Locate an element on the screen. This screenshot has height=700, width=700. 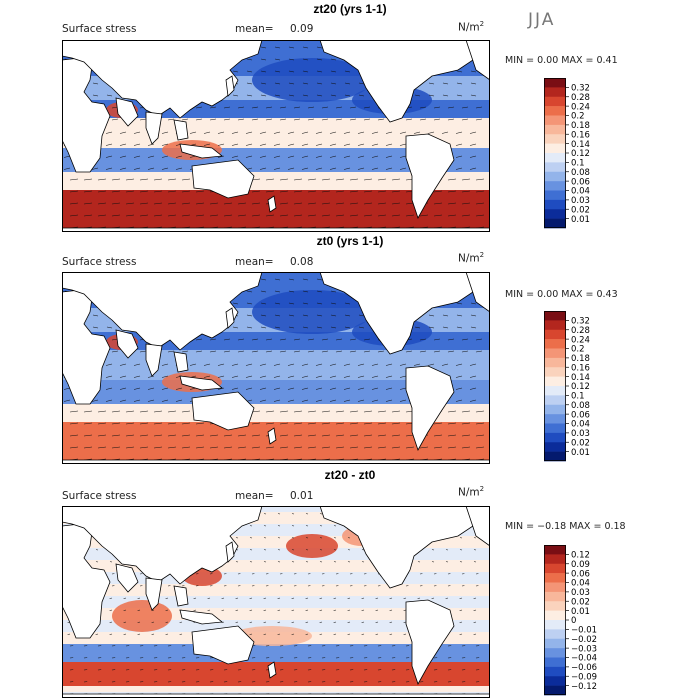
colorbar-tick-label: 0.24 is located at coordinates (580, 340).